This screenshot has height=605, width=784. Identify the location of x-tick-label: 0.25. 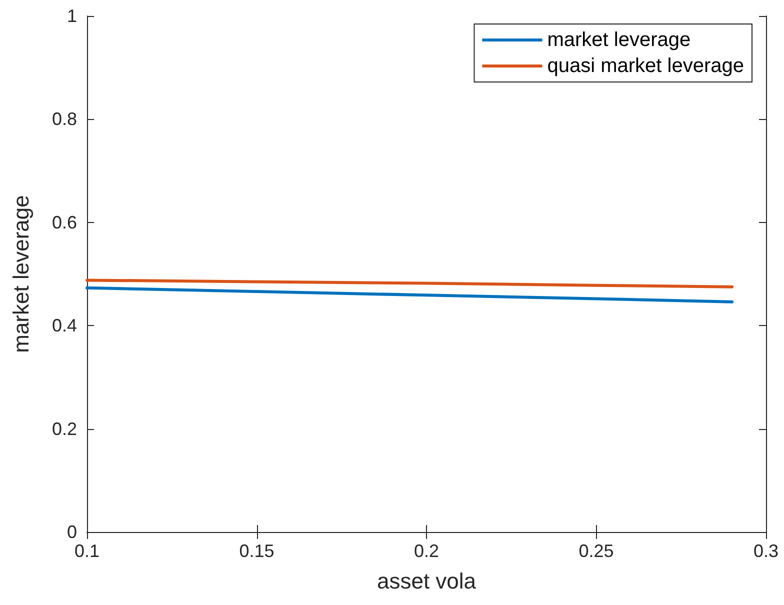
(596, 551).